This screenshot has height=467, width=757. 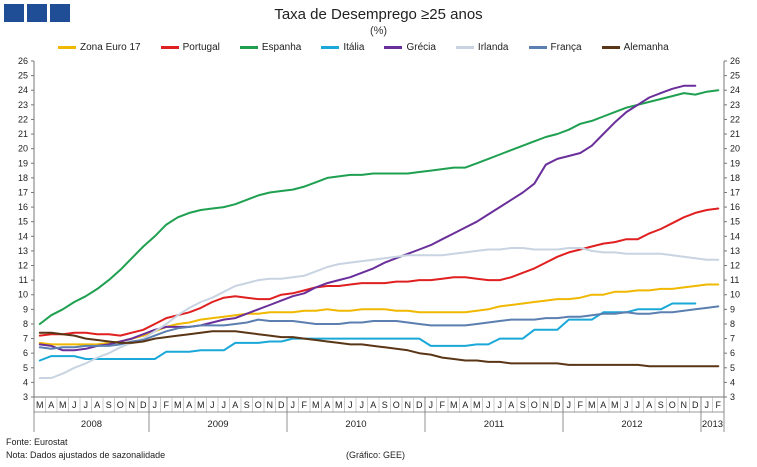 What do you see at coordinates (735, 61) in the screenshot?
I see `y-tick-label-right: 26` at bounding box center [735, 61].